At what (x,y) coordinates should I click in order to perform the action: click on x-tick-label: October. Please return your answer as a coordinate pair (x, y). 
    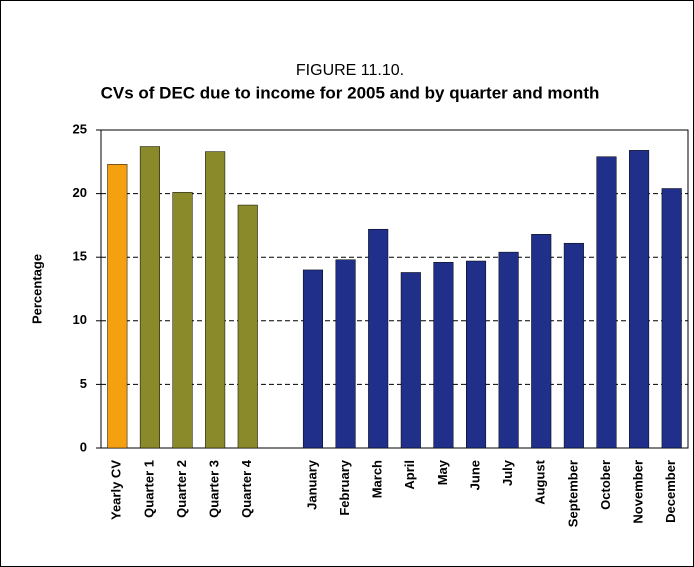
    Looking at the image, I should click on (605, 485).